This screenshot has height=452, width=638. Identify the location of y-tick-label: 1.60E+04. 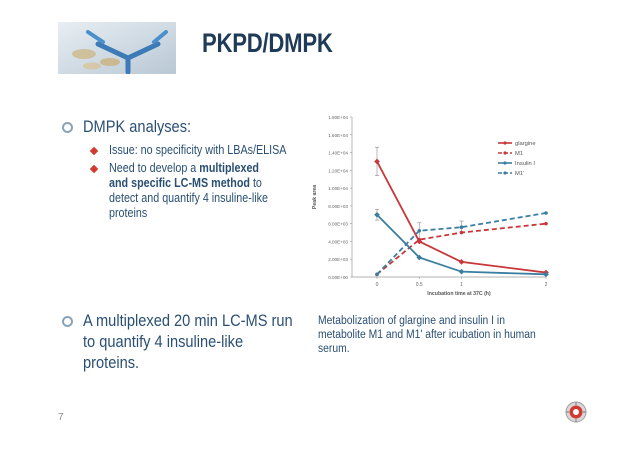
(338, 135).